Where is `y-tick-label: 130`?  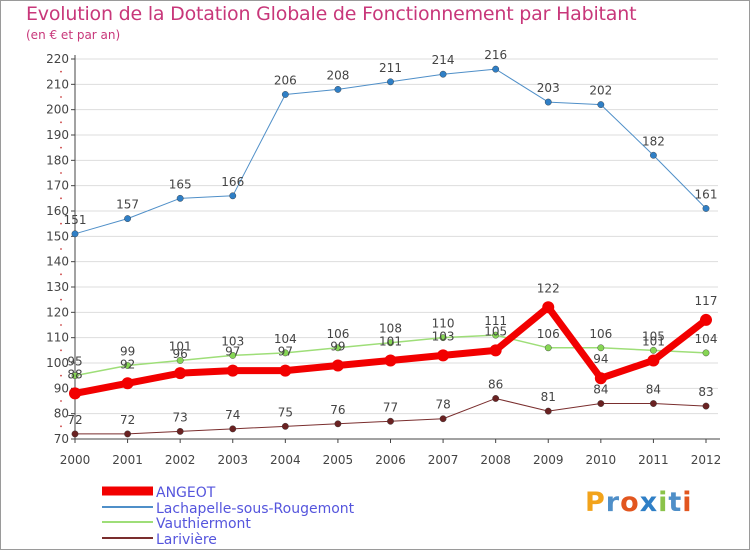 y-tick-label: 130 is located at coordinates (57, 287).